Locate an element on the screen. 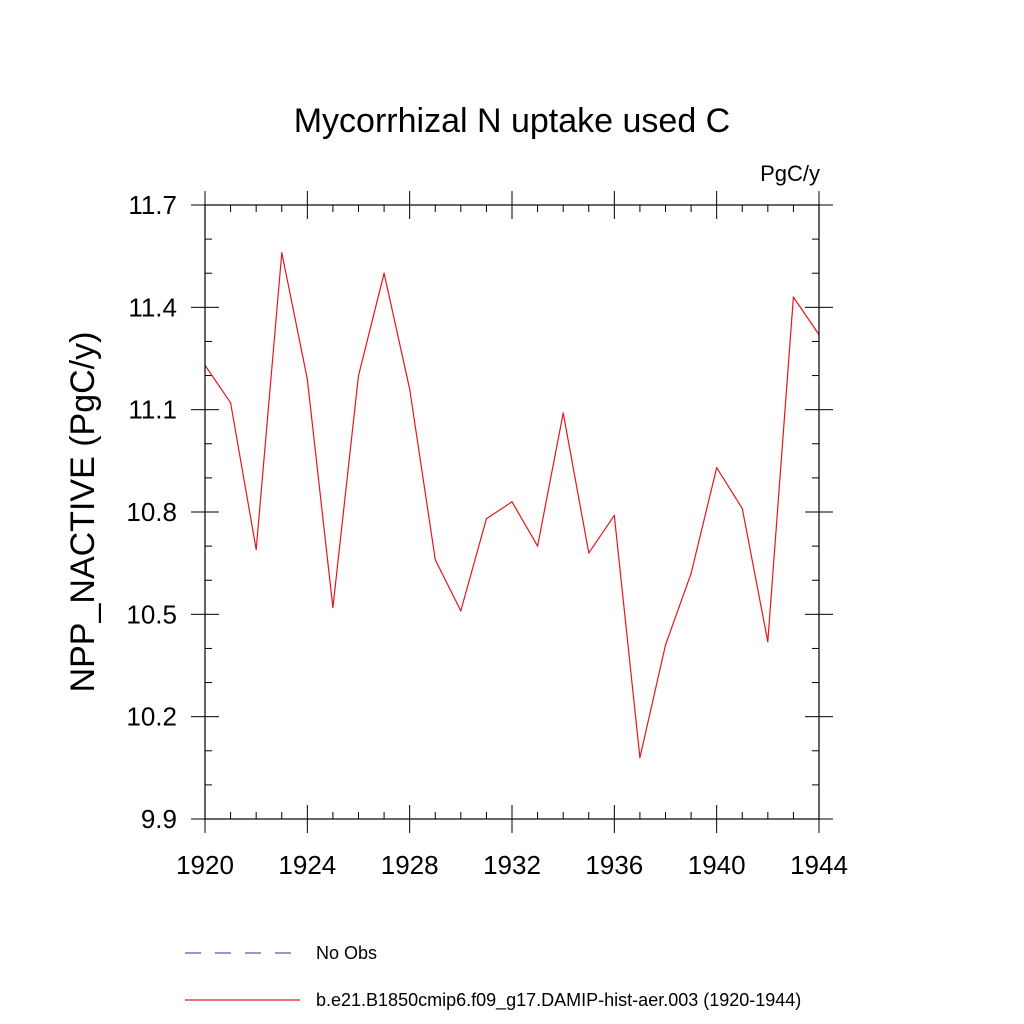 This screenshot has width=1024, height=1024. y-tick-label: 11.1 is located at coordinates (152, 410).